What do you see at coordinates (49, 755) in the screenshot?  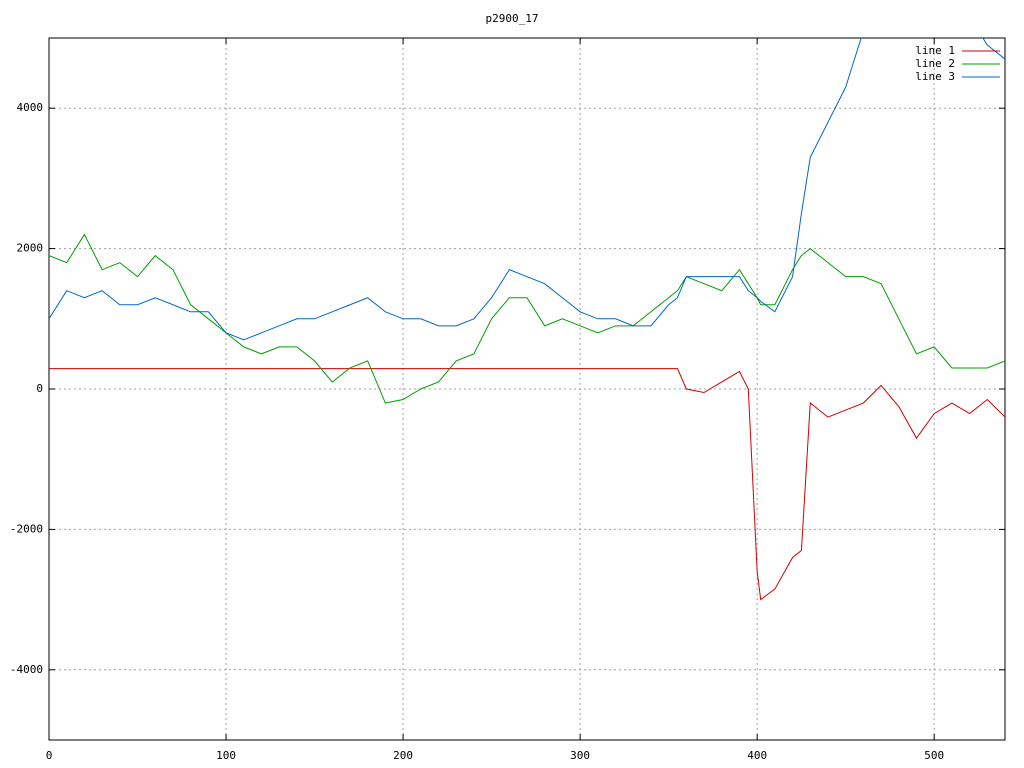 I see `x-tick-label: 0` at bounding box center [49, 755].